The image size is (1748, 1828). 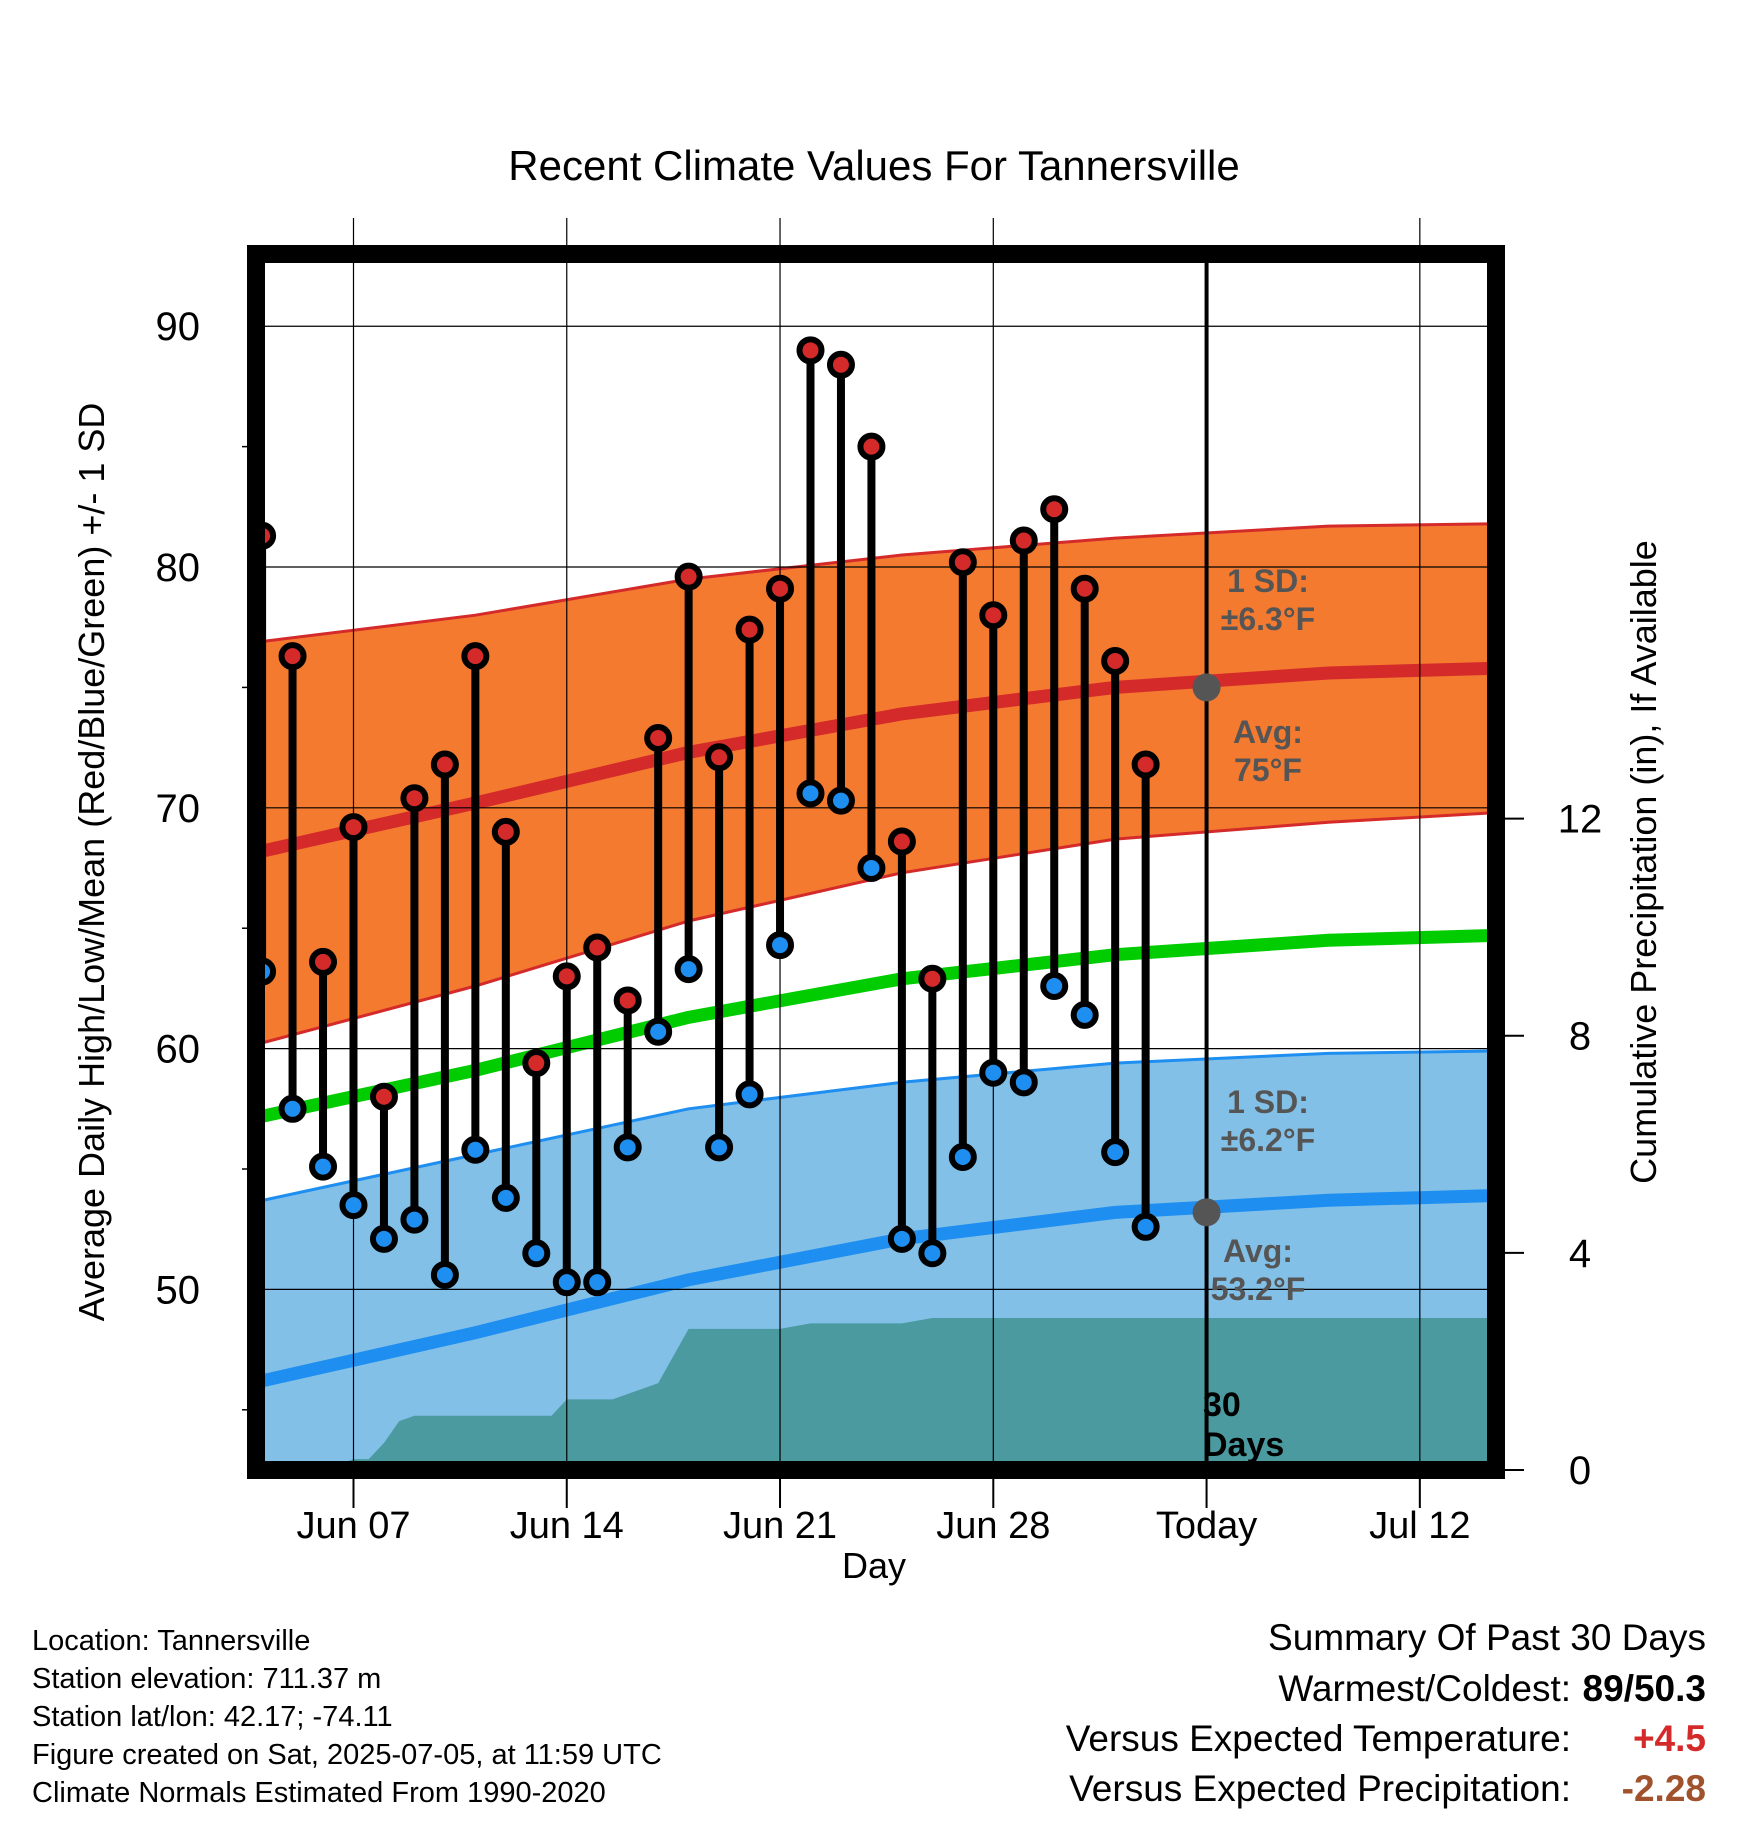 I want to click on low-avg-label: Avg: 53.2°F, so click(x=1258, y=1270).